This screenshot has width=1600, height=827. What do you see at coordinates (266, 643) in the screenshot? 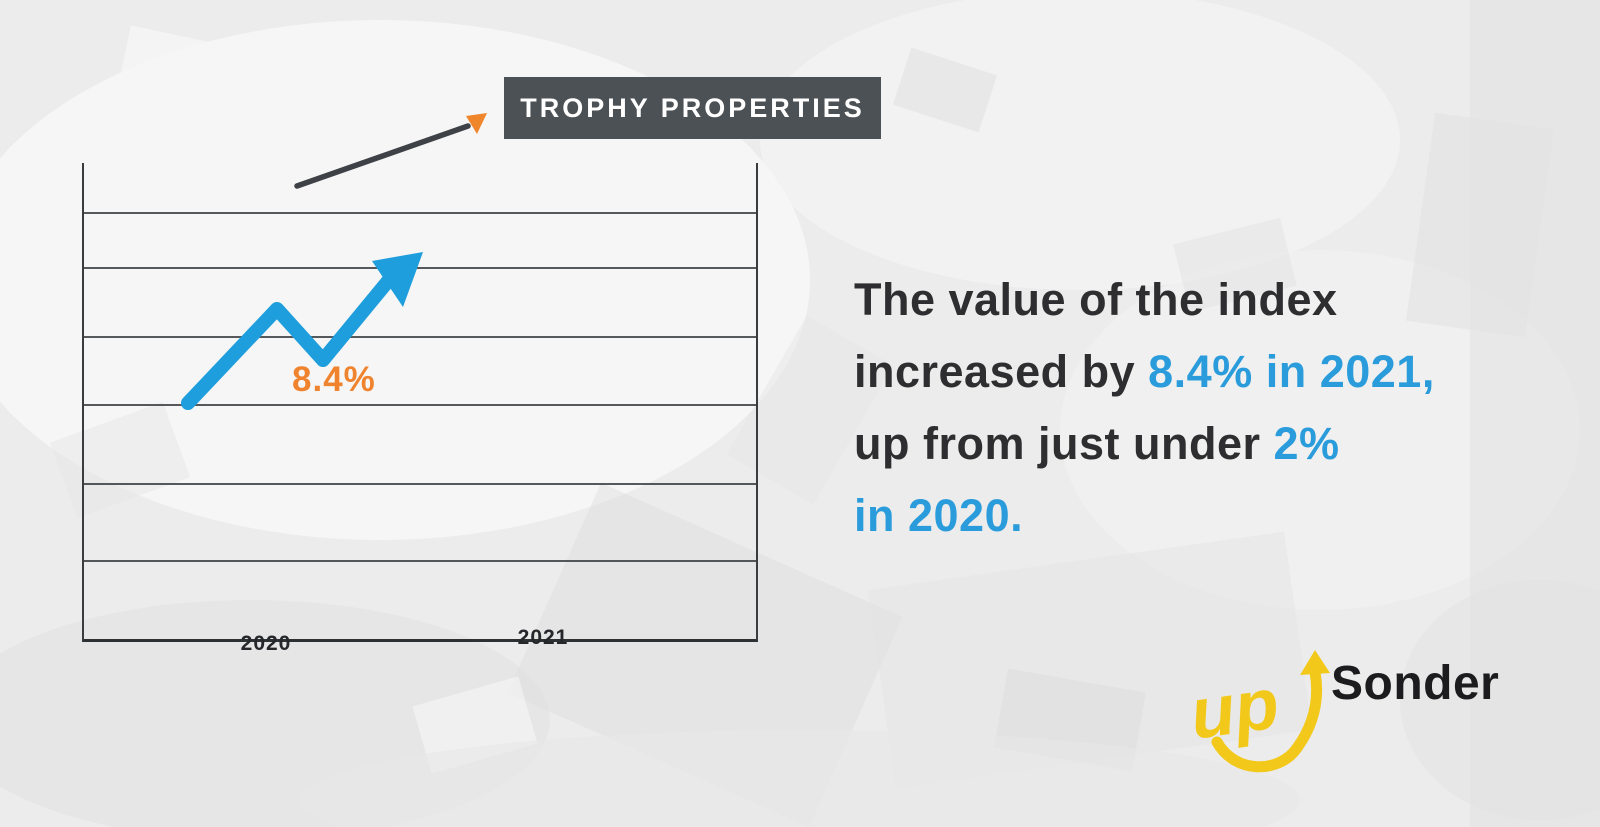
I see `x-axis-label-2020: 2020` at bounding box center [266, 643].